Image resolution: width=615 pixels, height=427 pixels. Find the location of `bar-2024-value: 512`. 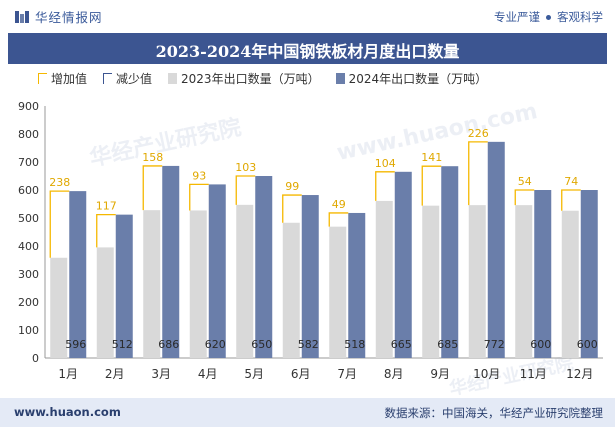

bar-2024-value: 512 is located at coordinates (122, 344).